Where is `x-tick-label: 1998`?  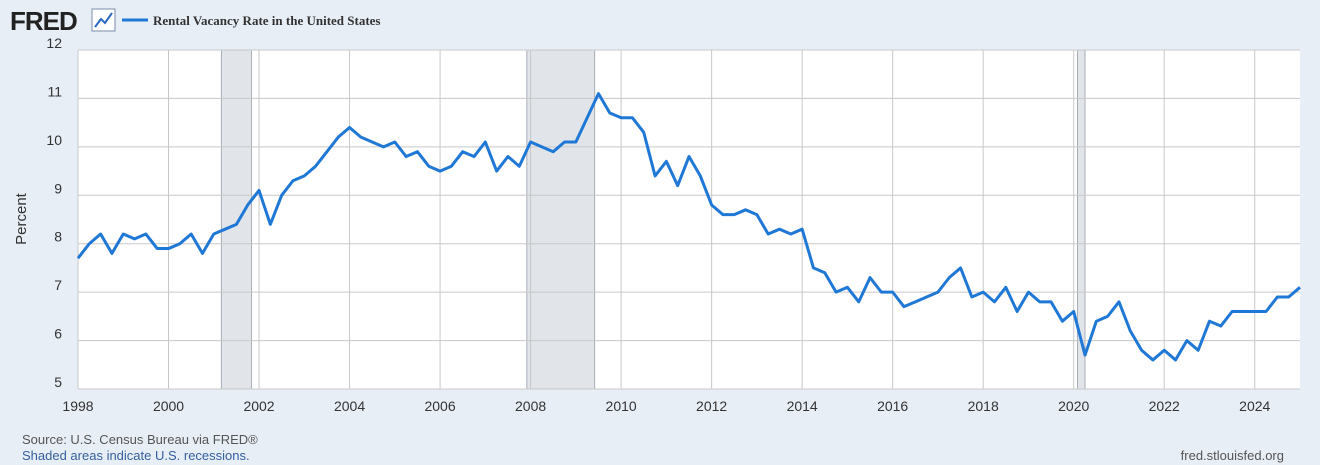
x-tick-label: 1998 is located at coordinates (77, 406).